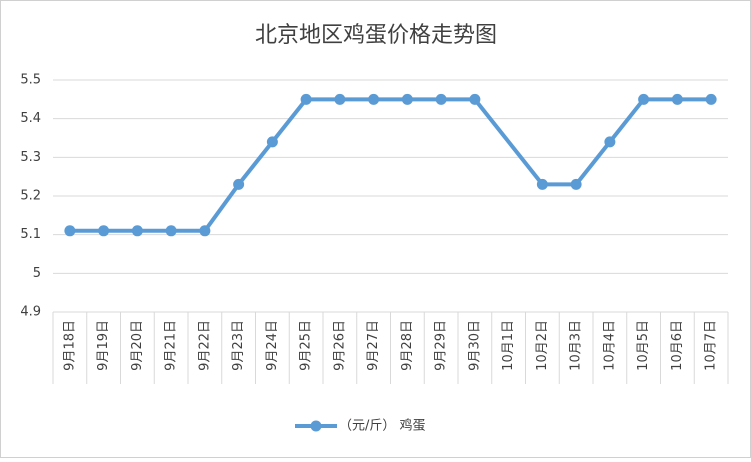 This screenshot has height=462, width=751. Describe the element at coordinates (30, 234) in the screenshot. I see `y-tick-label: 5.1` at that location.